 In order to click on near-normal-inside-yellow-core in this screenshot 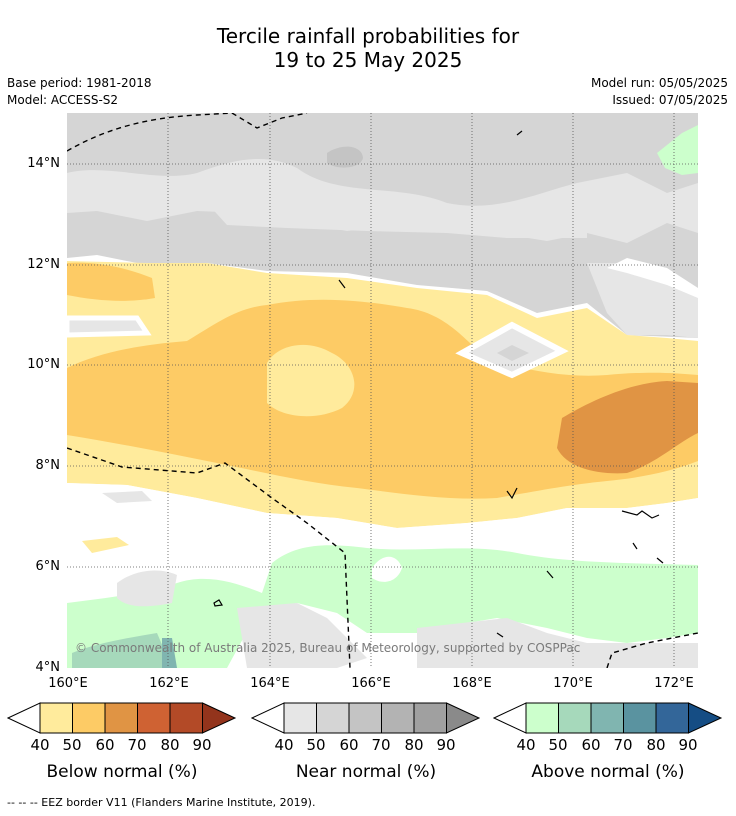, I will do `click(513, 353)`.